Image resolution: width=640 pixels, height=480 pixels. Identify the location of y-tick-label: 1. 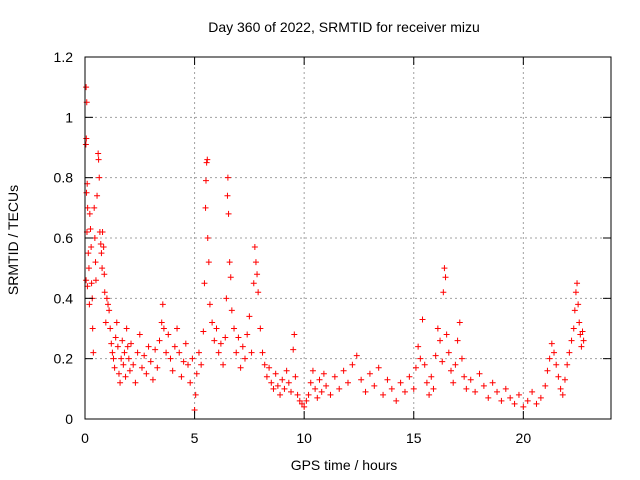
(69, 117).